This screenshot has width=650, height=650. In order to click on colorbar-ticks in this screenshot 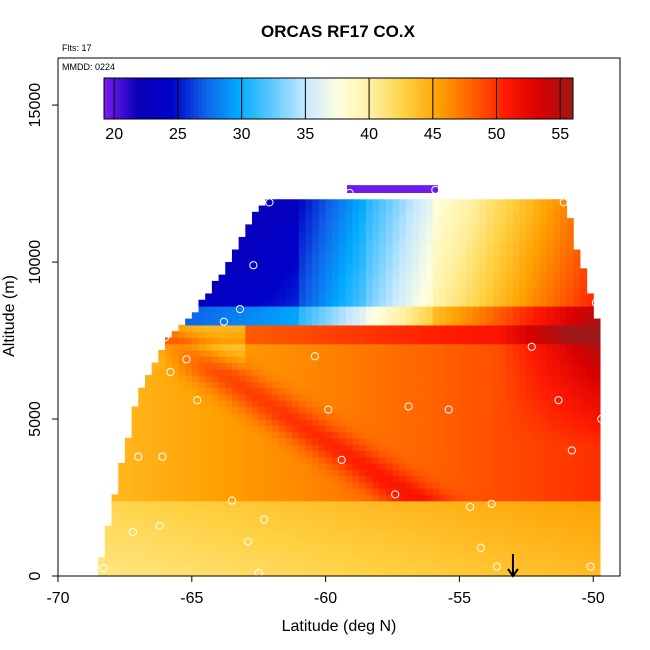, I will do `click(337, 98)`.